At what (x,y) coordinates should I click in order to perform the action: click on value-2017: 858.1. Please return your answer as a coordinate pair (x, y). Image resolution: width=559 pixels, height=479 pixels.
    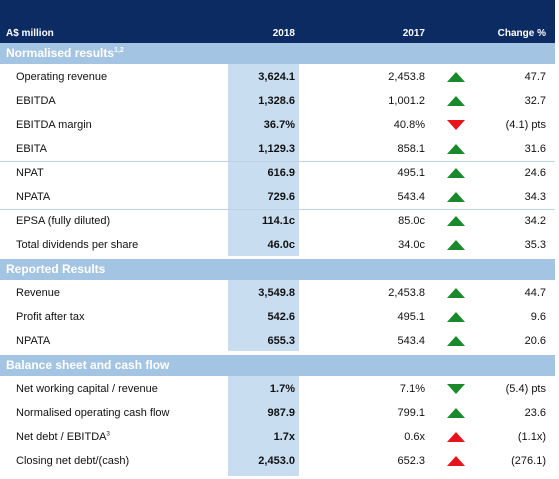
    Looking at the image, I should click on (411, 149).